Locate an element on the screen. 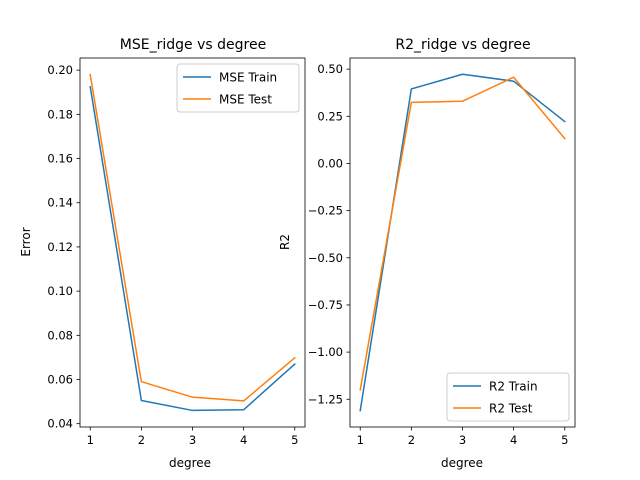  mse-legend-box is located at coordinates (238, 88).